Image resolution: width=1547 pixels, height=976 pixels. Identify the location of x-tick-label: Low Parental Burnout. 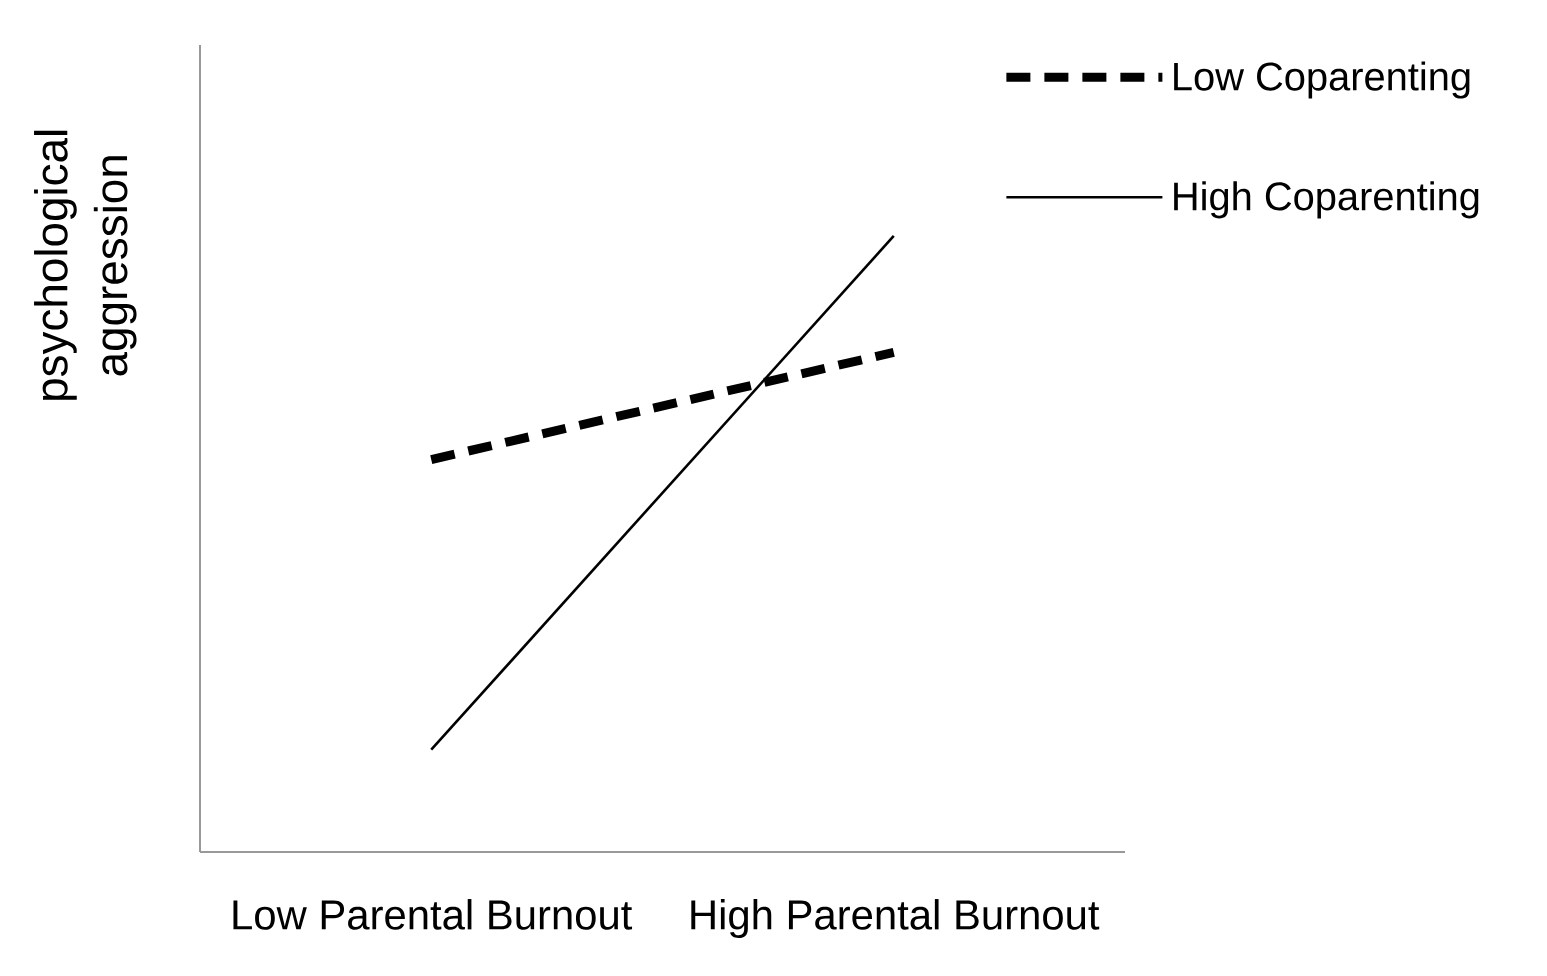
(433, 914).